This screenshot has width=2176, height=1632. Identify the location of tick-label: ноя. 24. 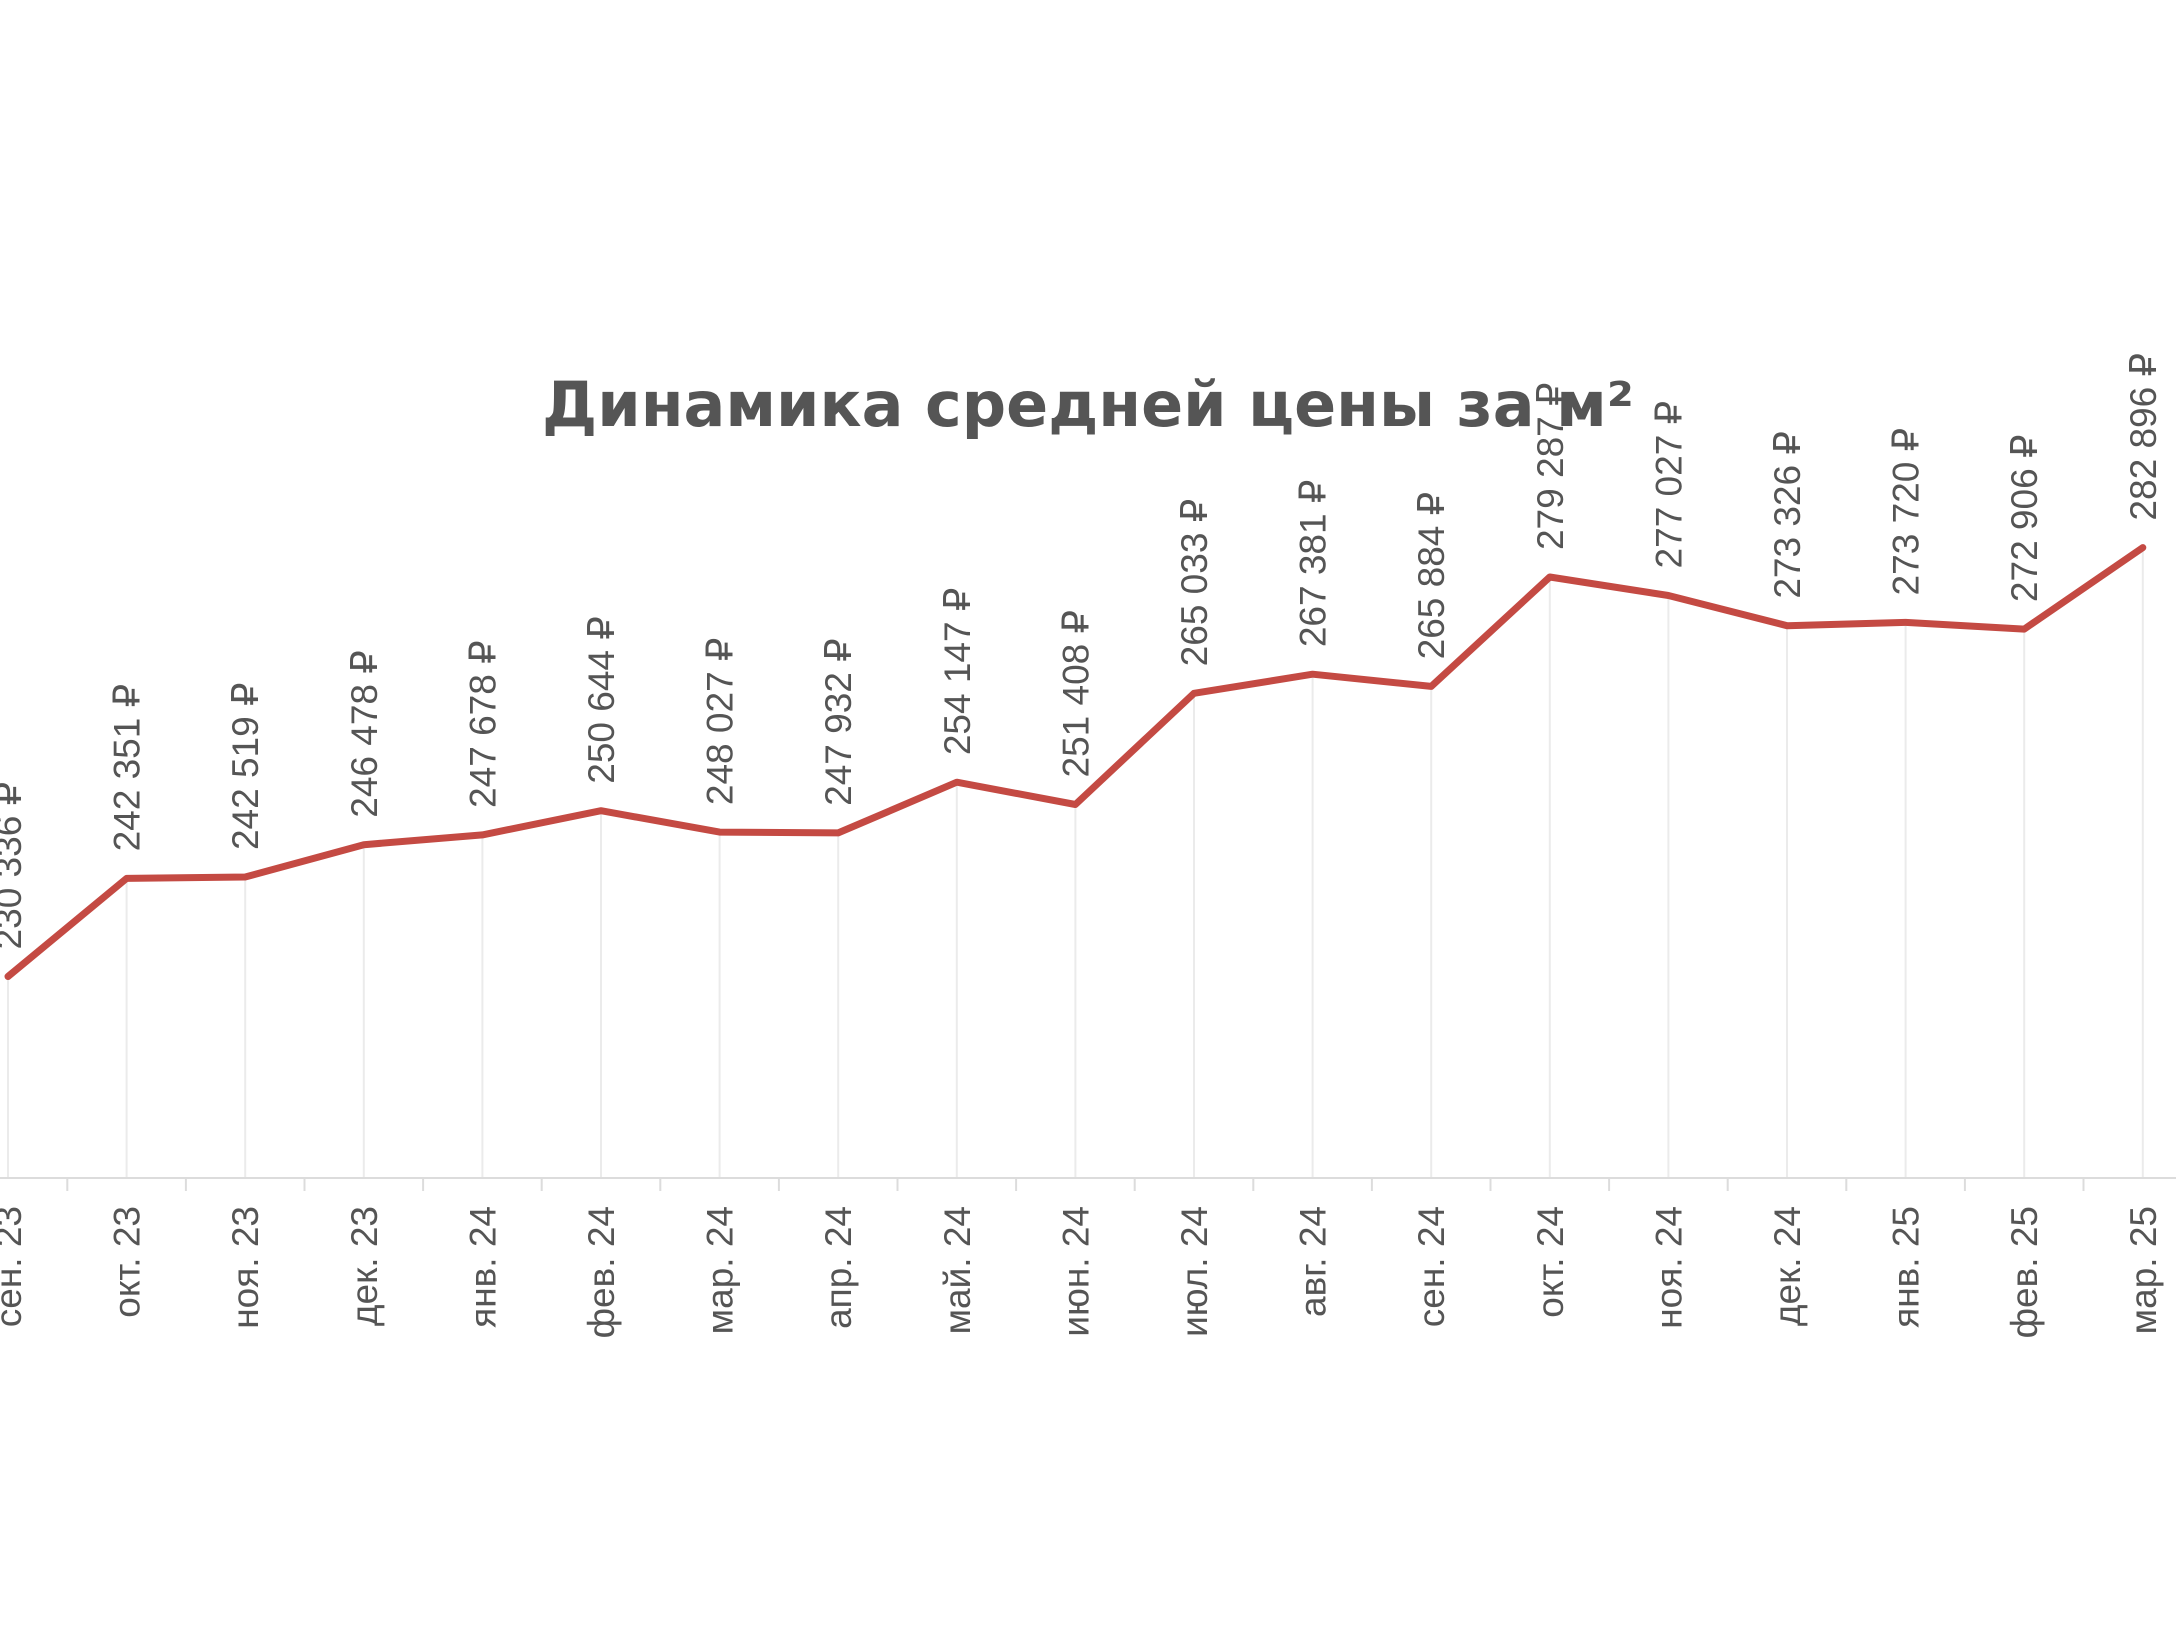
(1668, 1267).